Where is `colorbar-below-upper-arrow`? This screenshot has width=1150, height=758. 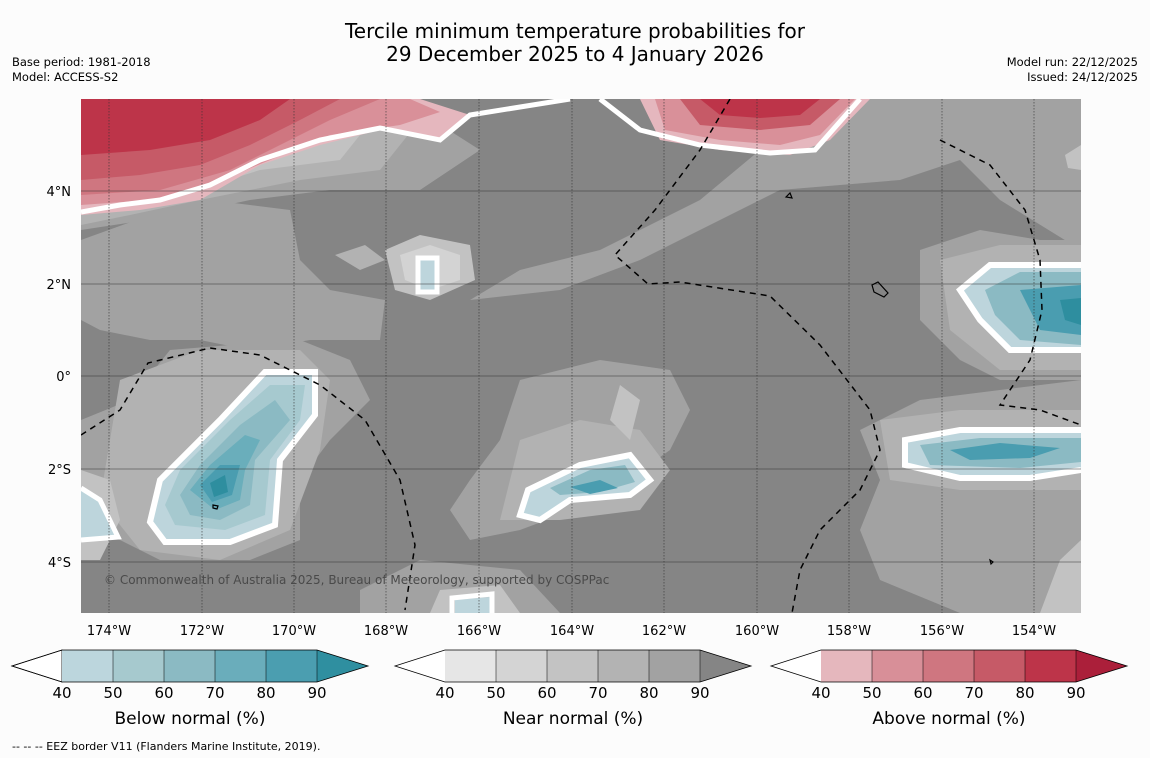 colorbar-below-upper-arrow is located at coordinates (342, 666).